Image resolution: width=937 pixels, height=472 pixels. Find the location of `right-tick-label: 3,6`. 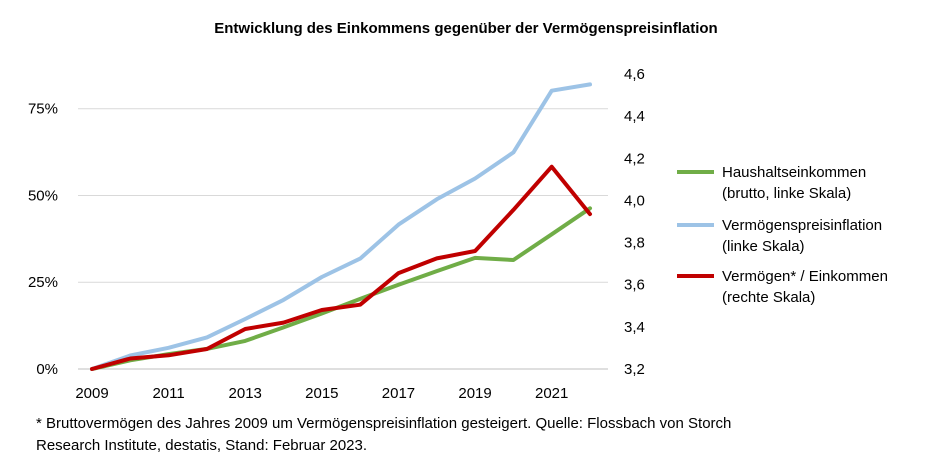

right-tick-label: 3,6 is located at coordinates (634, 285).